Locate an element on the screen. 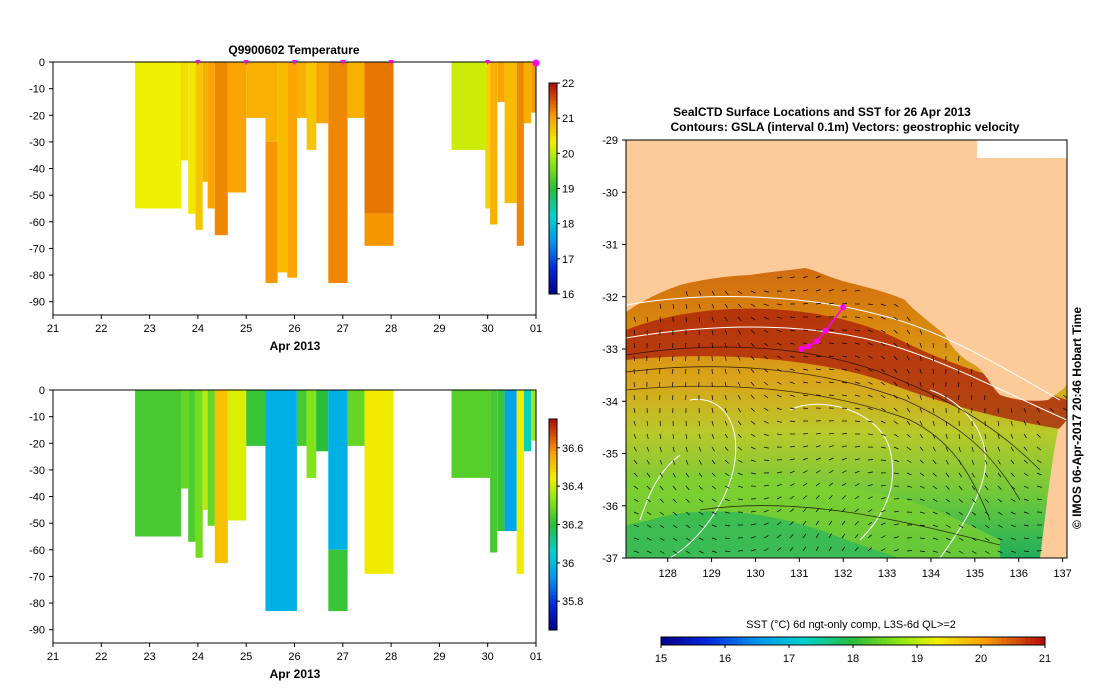  temperature-colorbar: 16 17 18 19 20 21 22 is located at coordinates (561, 189).